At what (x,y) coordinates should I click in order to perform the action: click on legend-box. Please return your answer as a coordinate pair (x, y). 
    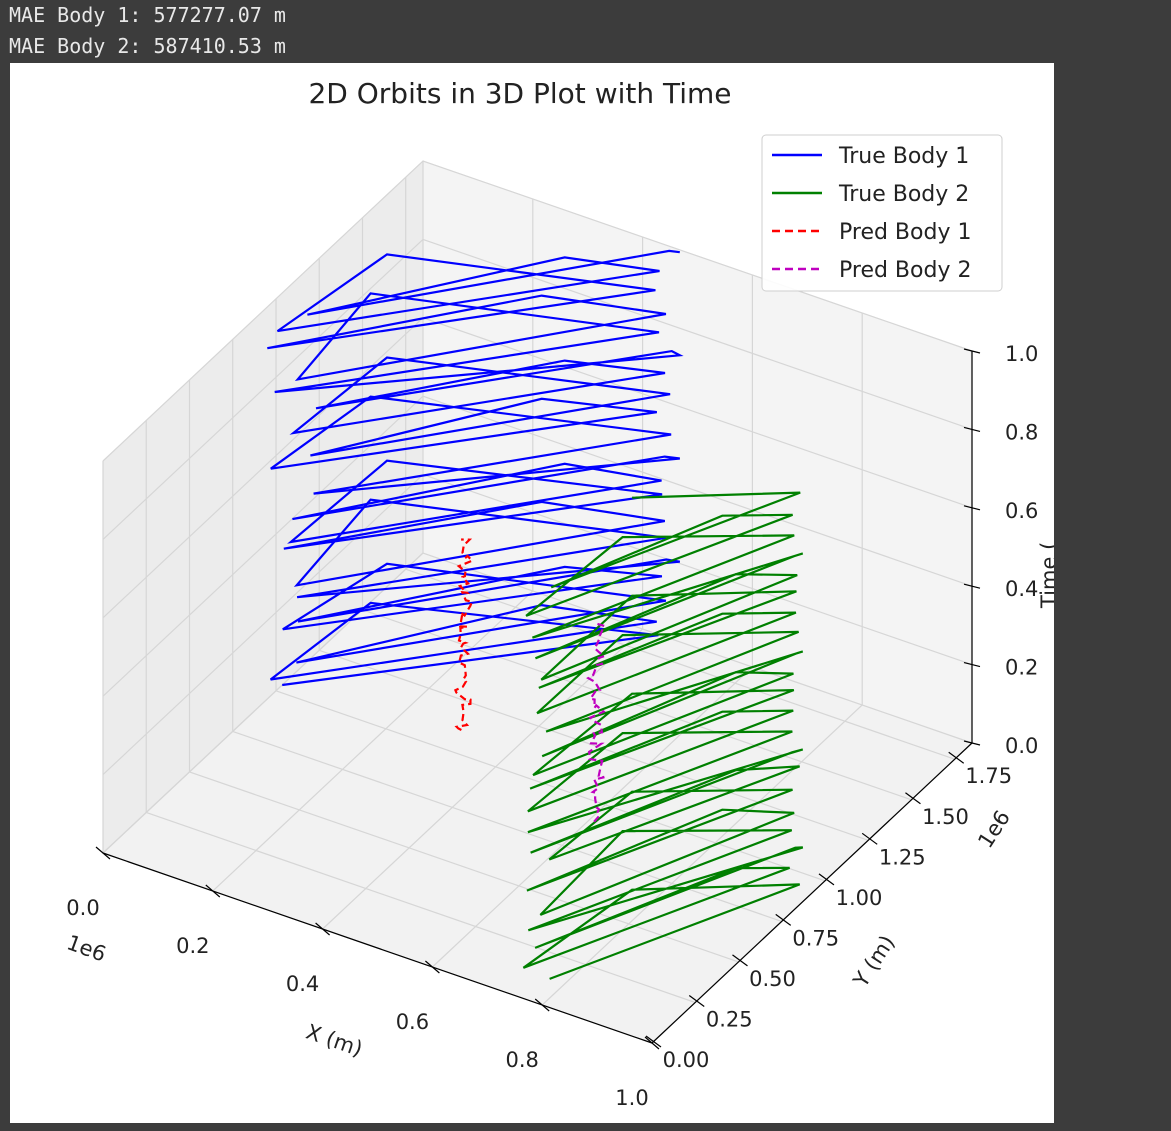
    Looking at the image, I should click on (882, 213).